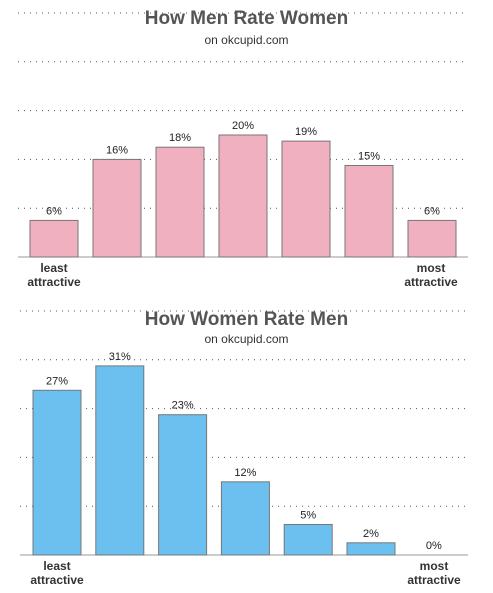 This screenshot has width=493, height=593. Describe the element at coordinates (243, 126) in the screenshot. I see `data-label: 20%` at that location.